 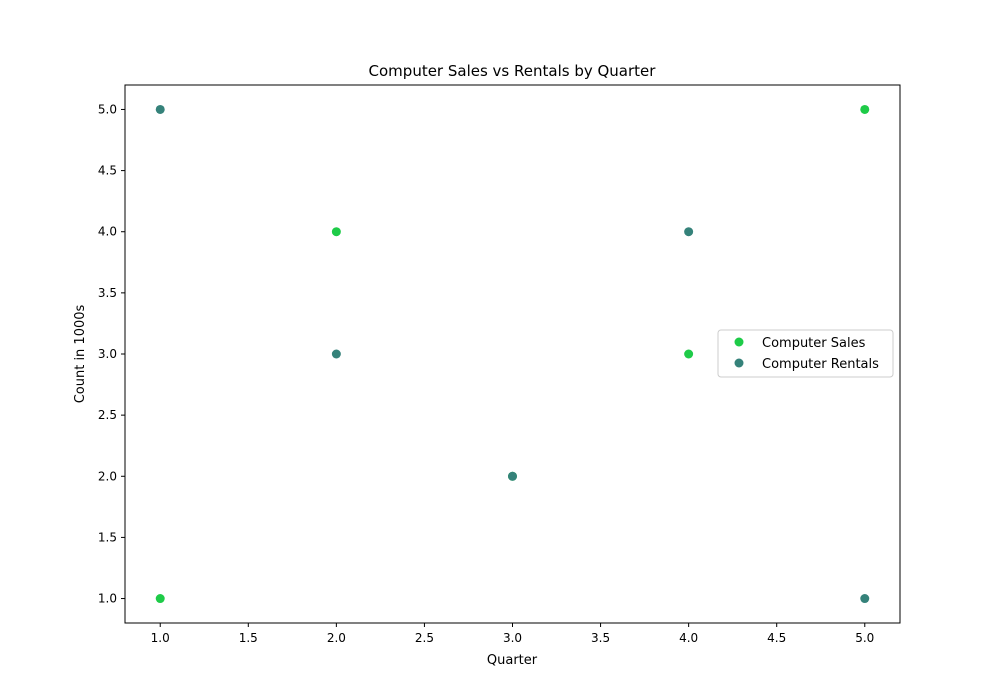 I want to click on legend-label: Computer Sales, so click(x=814, y=343).